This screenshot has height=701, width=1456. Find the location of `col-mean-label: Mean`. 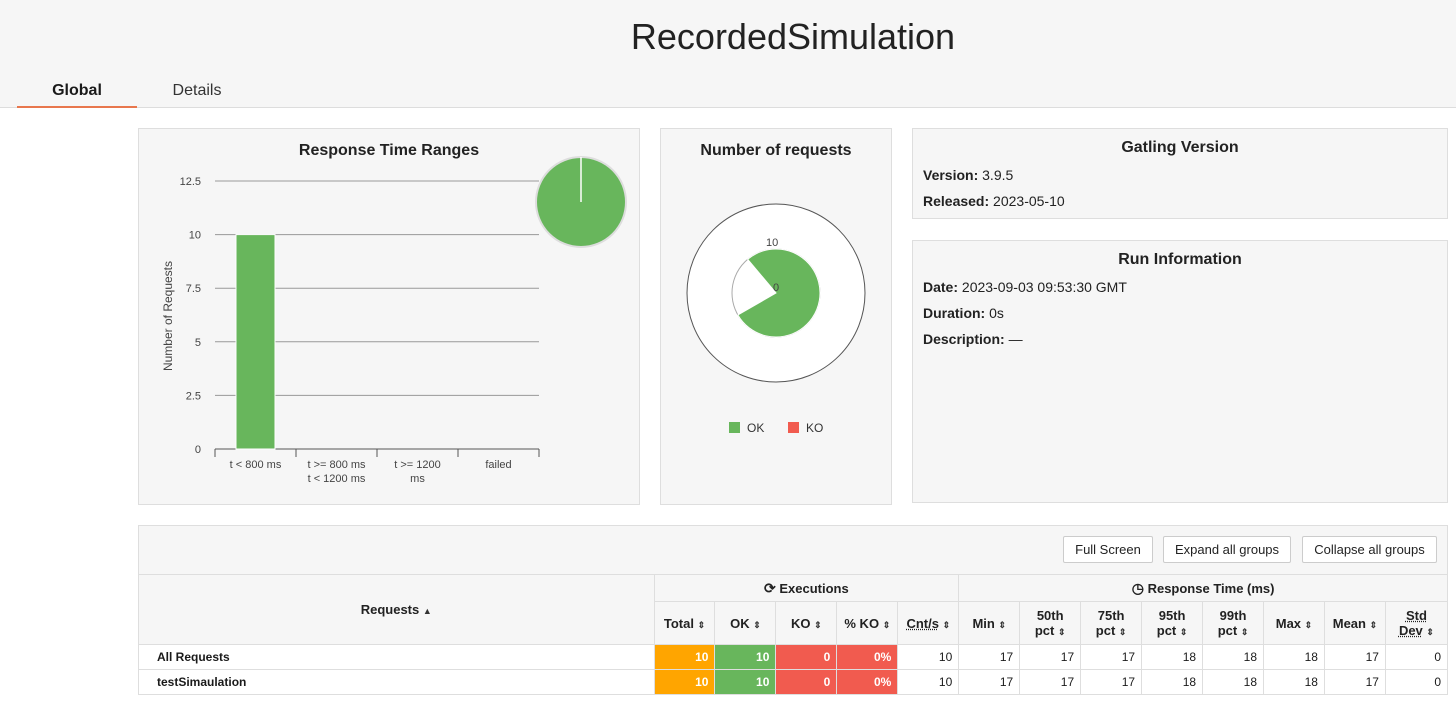

col-mean-label: Mean is located at coordinates (1349, 623).